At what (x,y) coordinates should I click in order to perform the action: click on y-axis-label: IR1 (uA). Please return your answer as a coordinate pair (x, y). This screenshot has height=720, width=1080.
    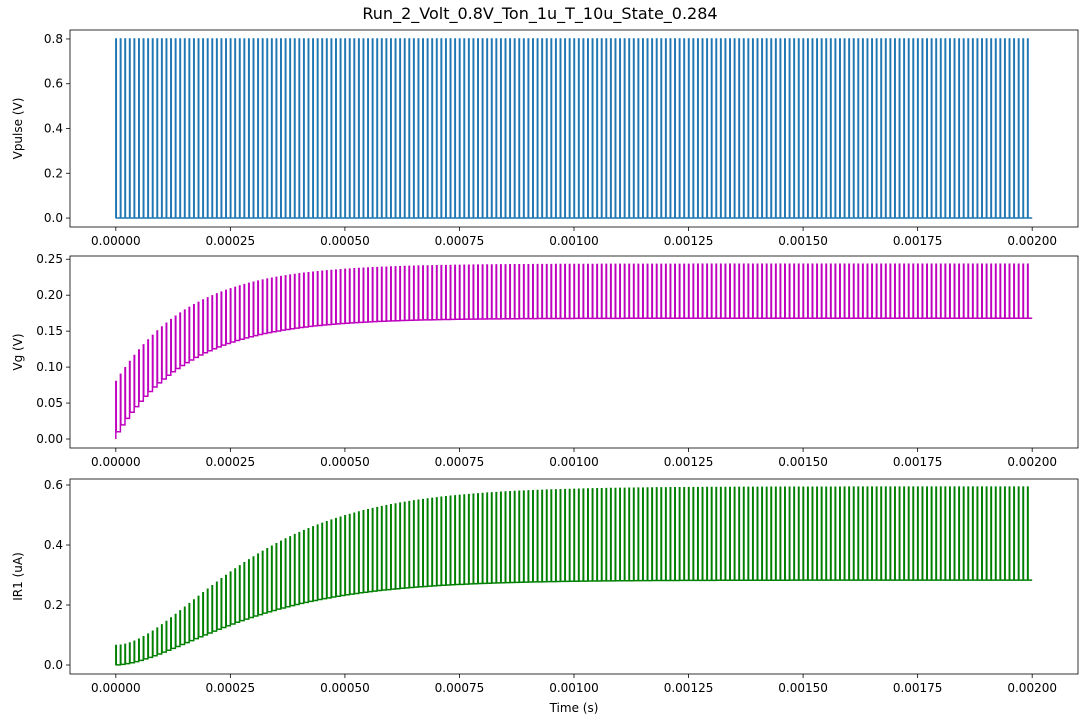
    Looking at the image, I should click on (18, 576).